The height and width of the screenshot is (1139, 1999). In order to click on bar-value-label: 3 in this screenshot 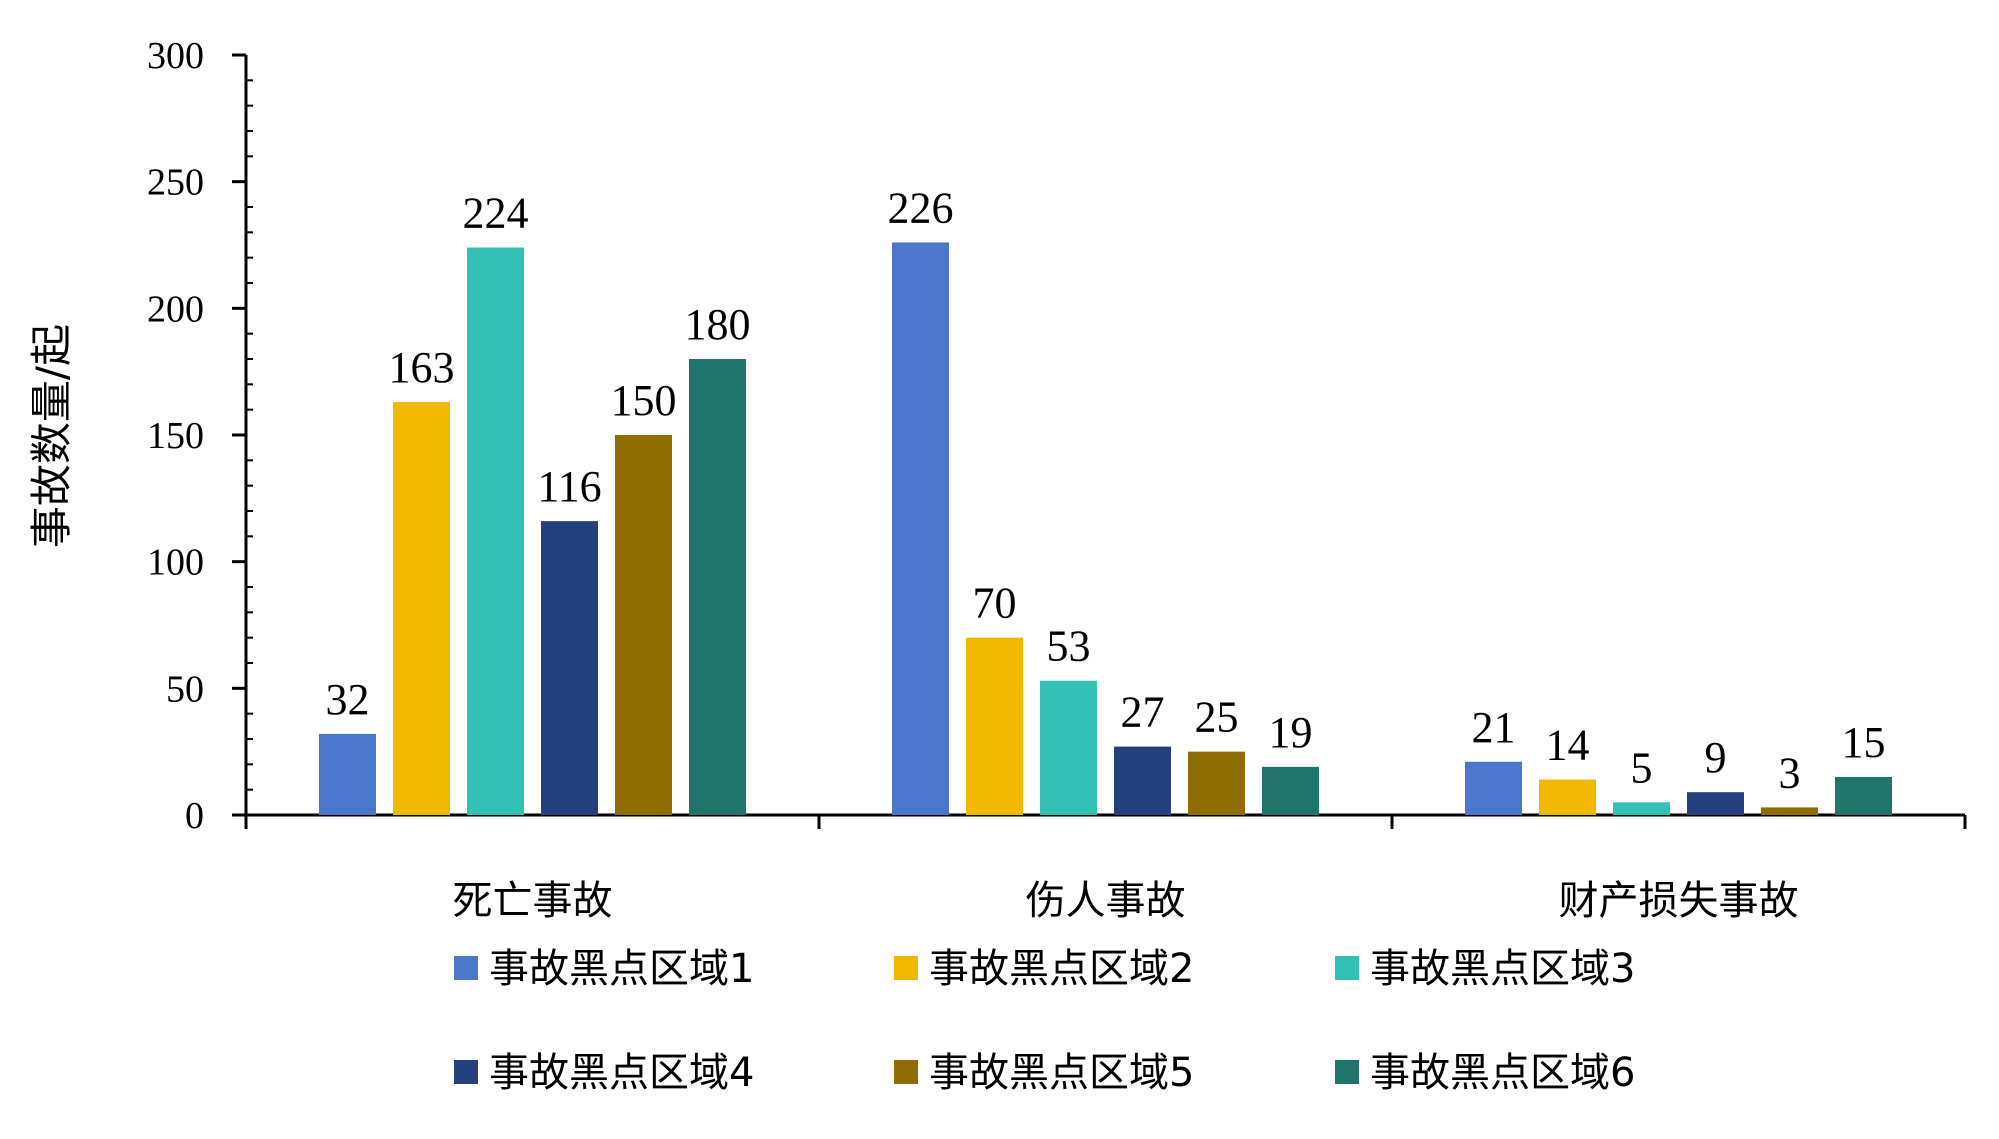, I will do `click(1790, 772)`.